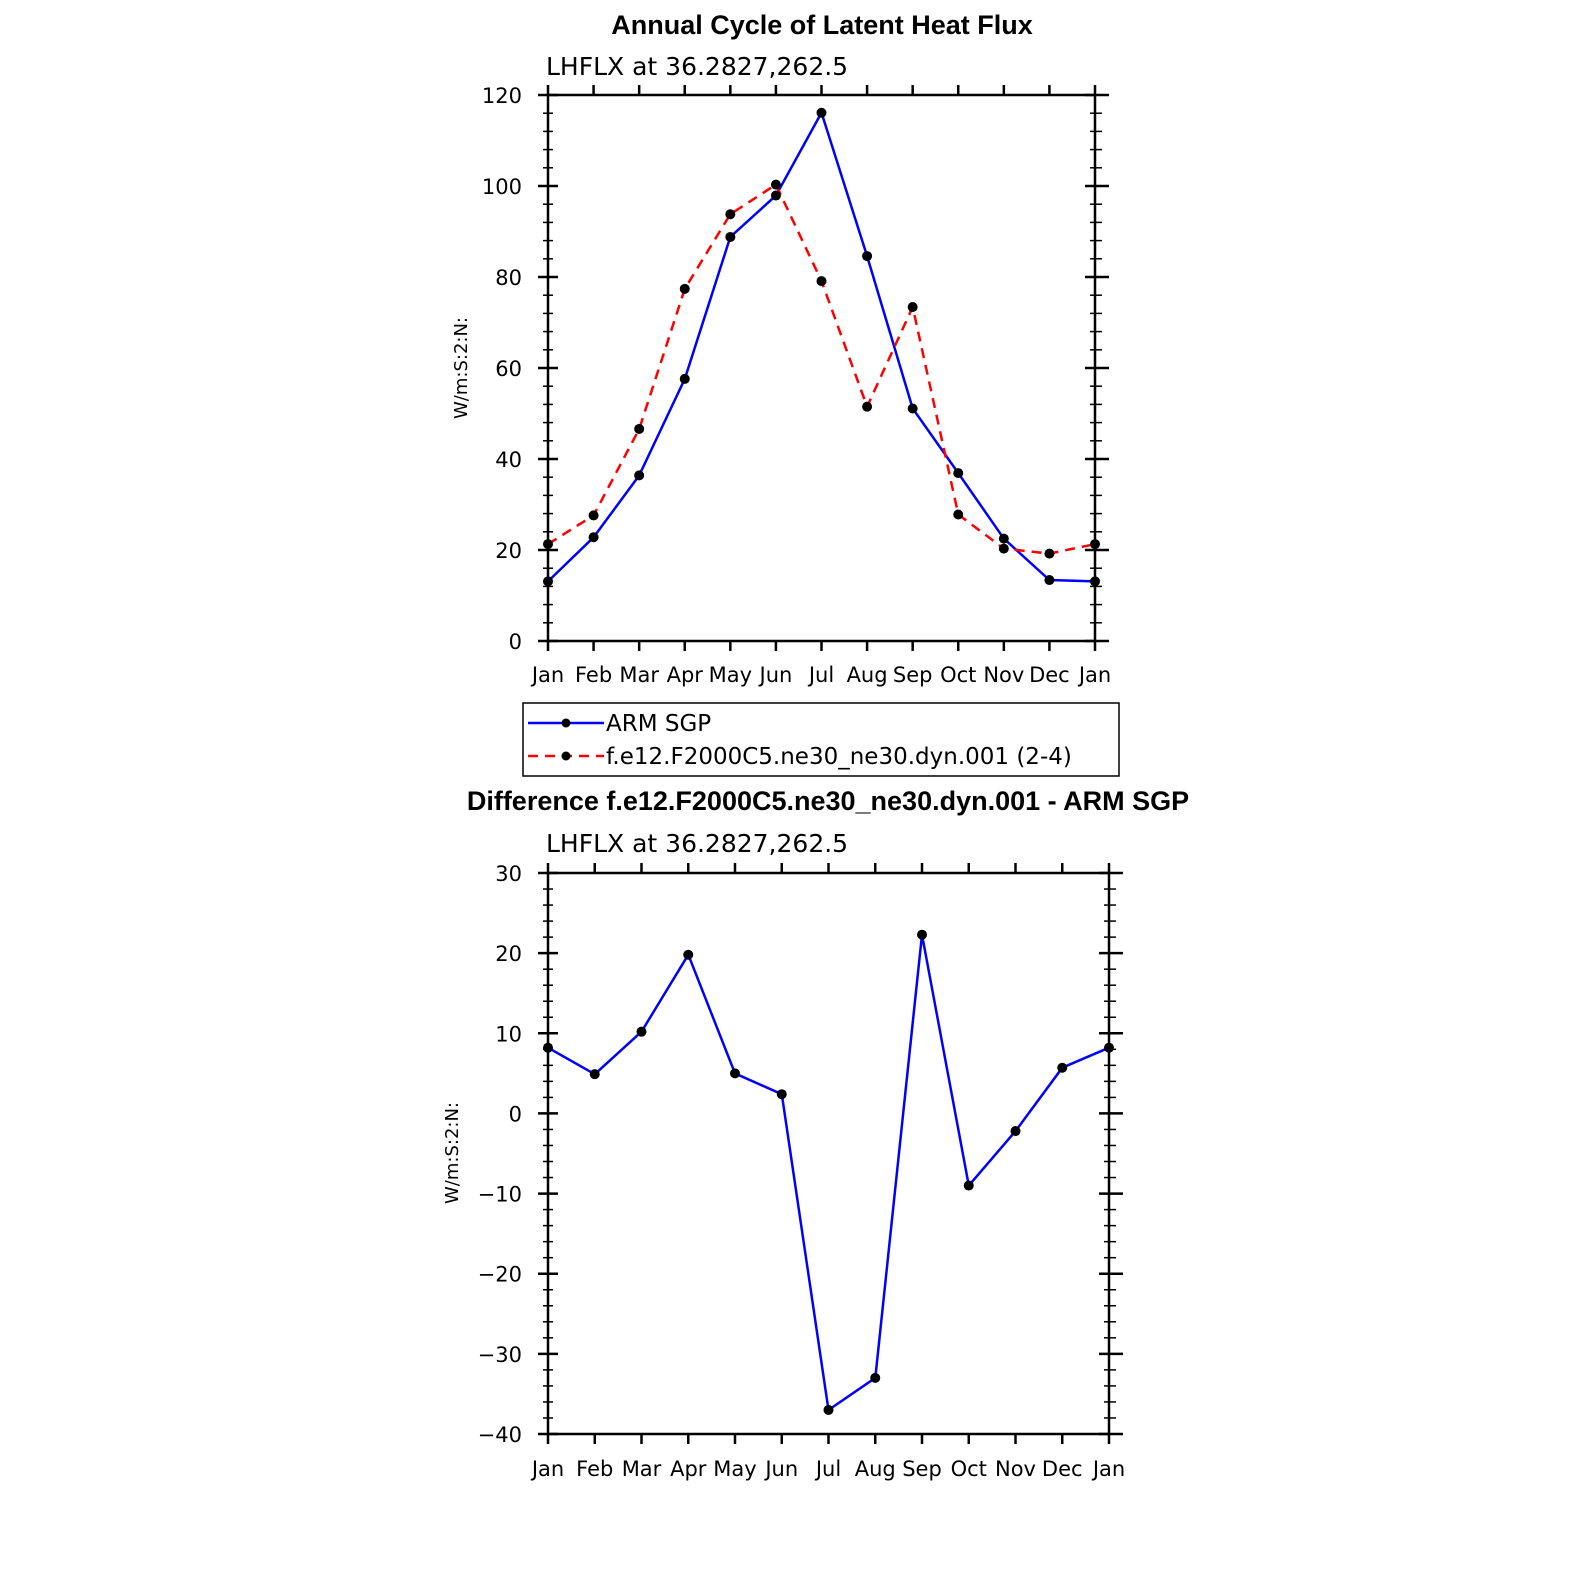 This screenshot has height=1575, width=1575. I want to click on legend-box, so click(821, 739).